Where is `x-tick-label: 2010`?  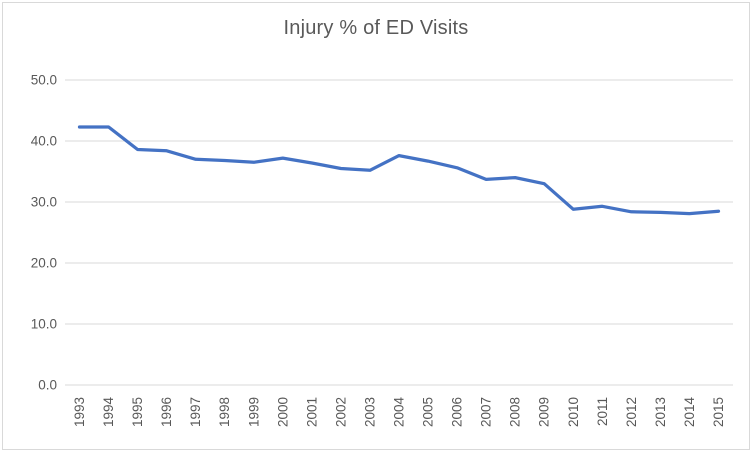 x-tick-label: 2010 is located at coordinates (573, 412).